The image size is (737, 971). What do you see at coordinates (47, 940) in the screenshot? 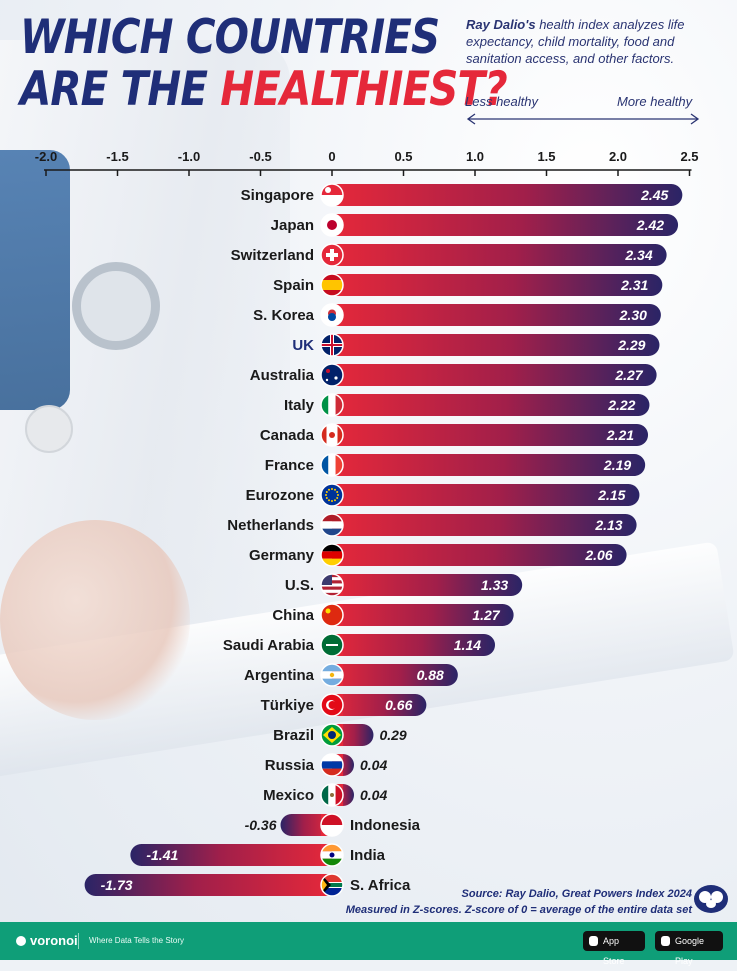
I see `voronoi-brand: voronoi` at bounding box center [47, 940].